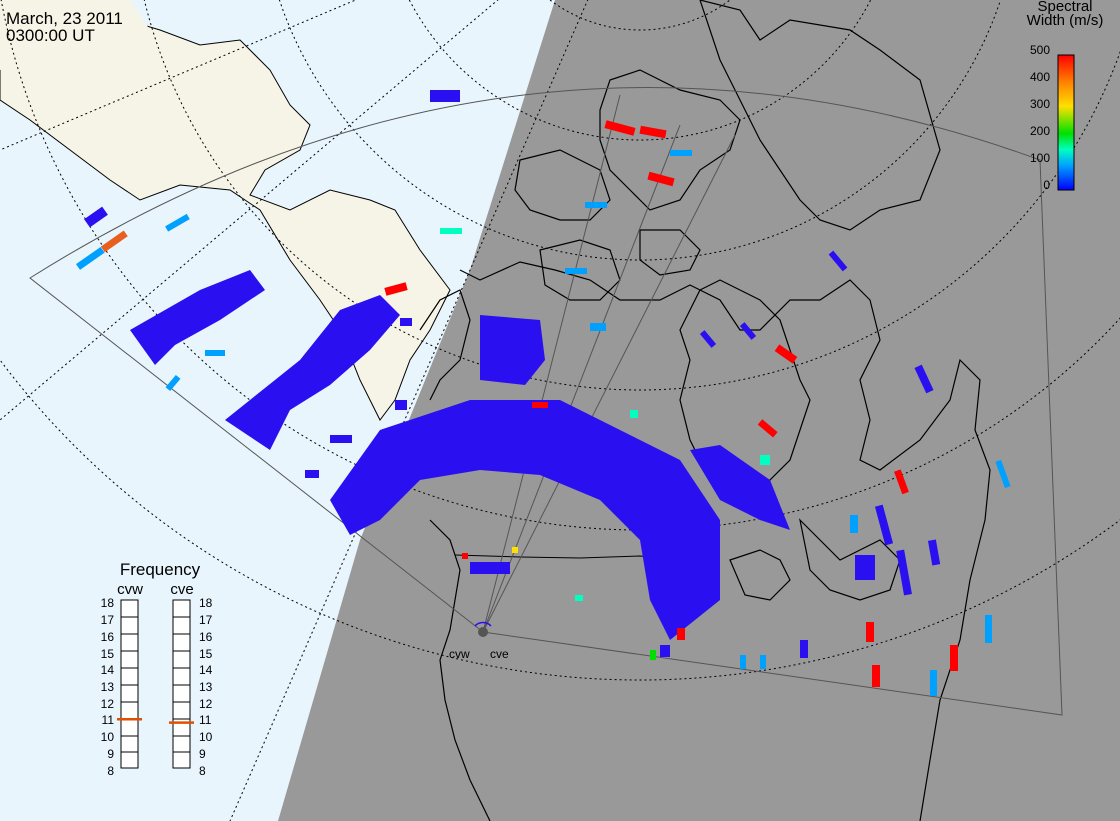 This screenshot has height=821, width=1120. Describe the element at coordinates (1046, 185) in the screenshot. I see `colorbar-tick: 0` at that location.